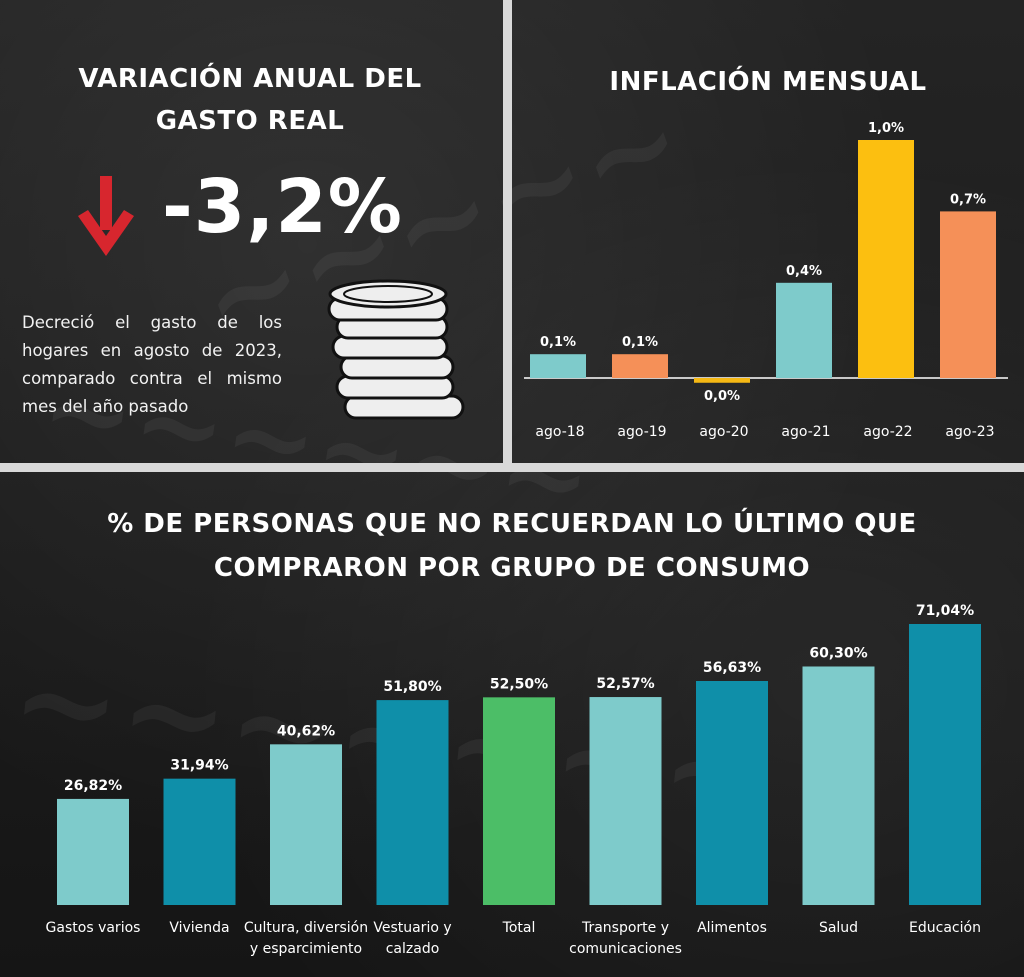  I want to click on consumo-category-label: Educación, so click(945, 928).